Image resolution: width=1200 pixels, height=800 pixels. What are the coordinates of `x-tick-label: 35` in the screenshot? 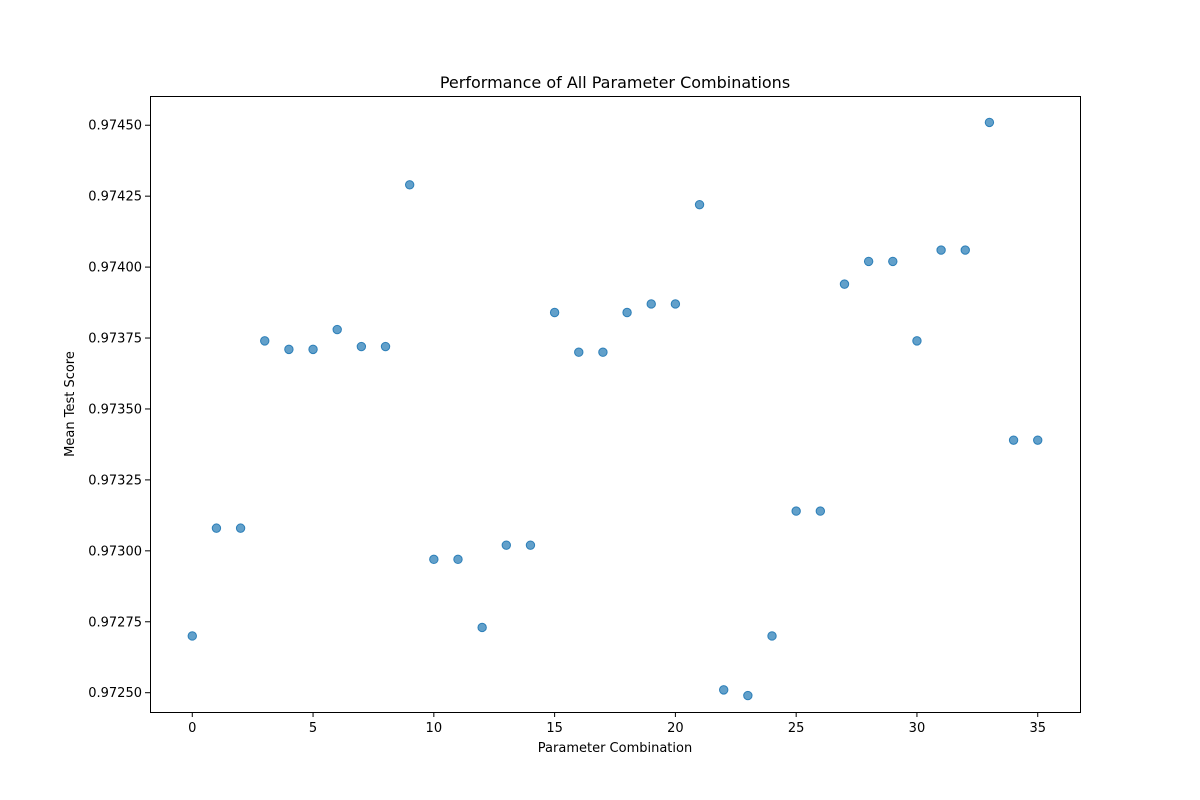 It's located at (1037, 728).